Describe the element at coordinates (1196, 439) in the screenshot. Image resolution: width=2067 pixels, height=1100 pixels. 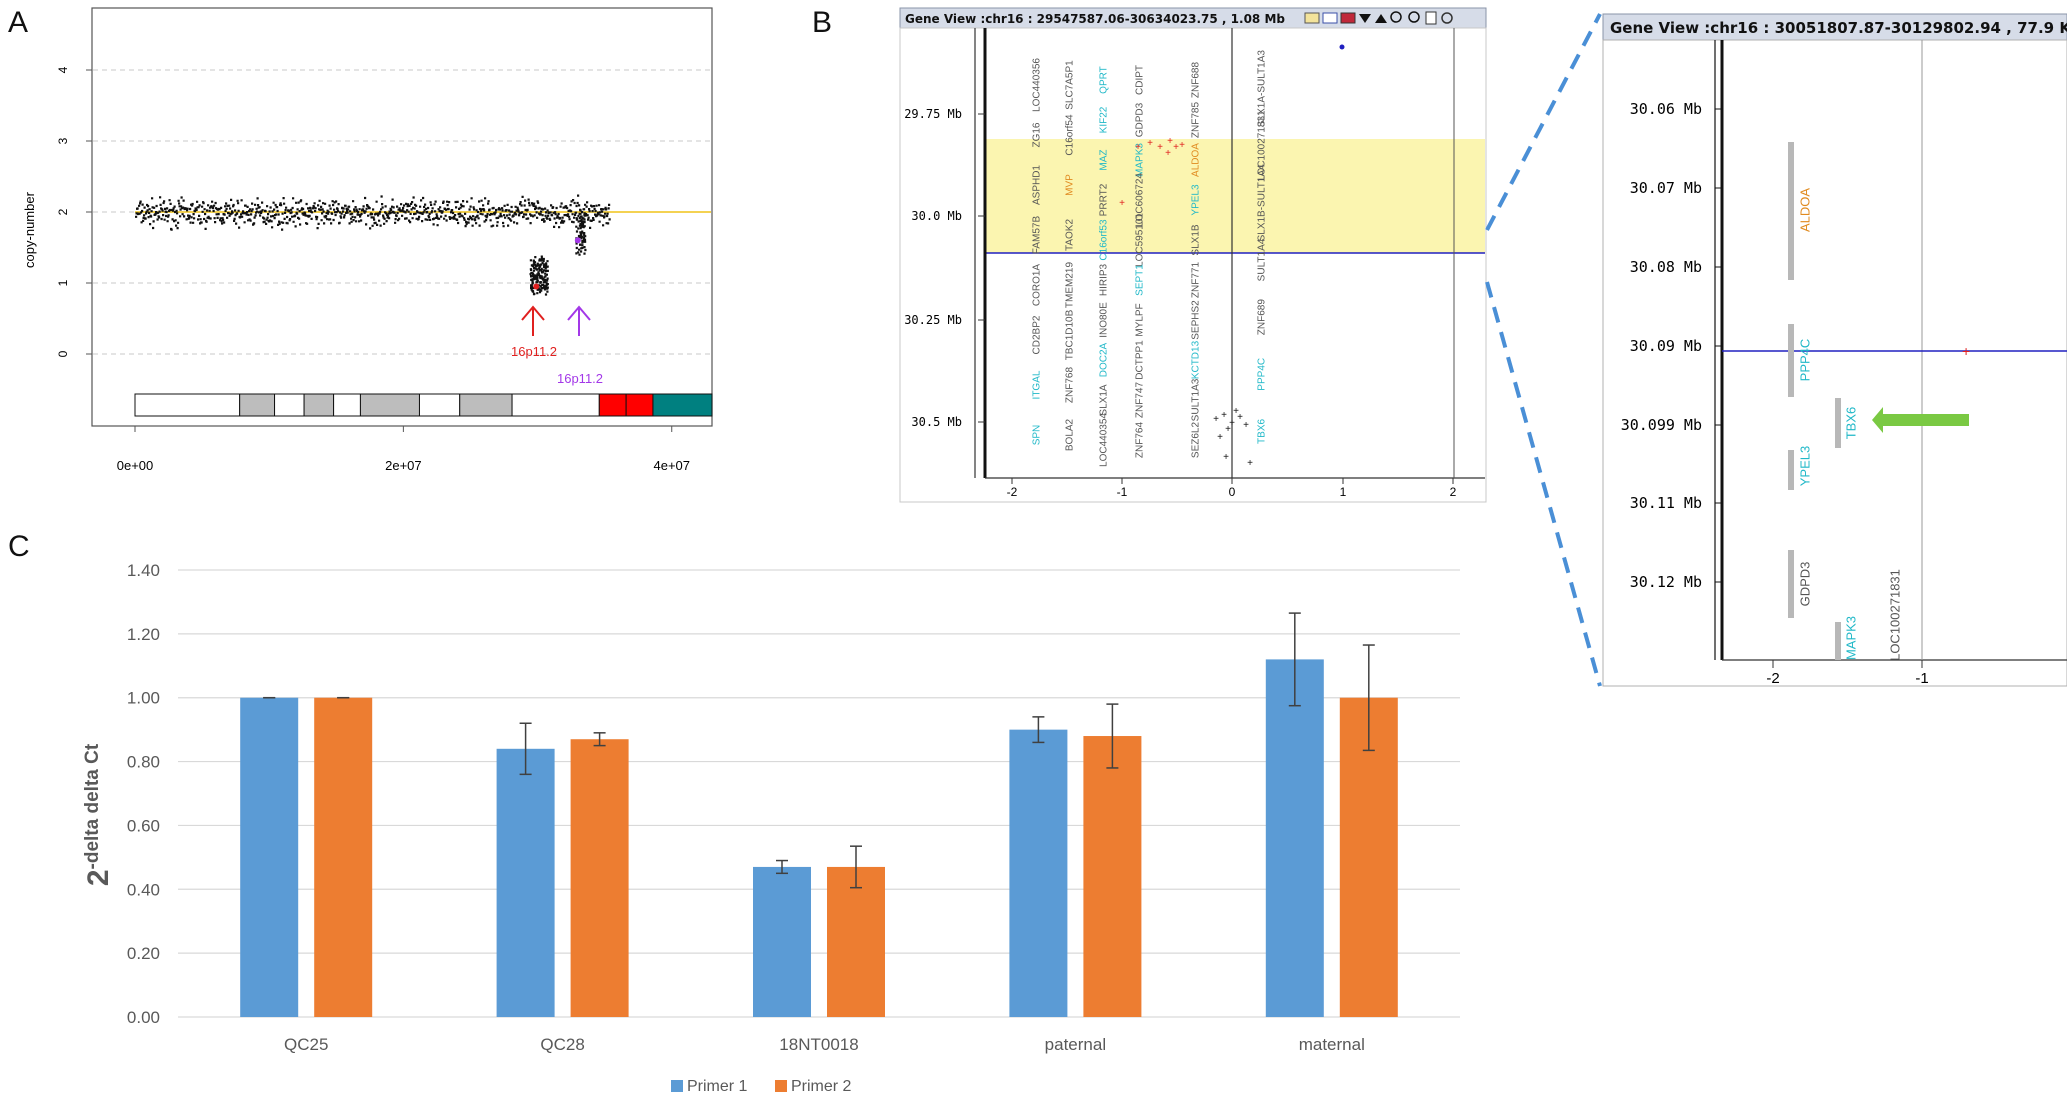
I see `panel-b-gene-label: SEZ6L2` at that location.